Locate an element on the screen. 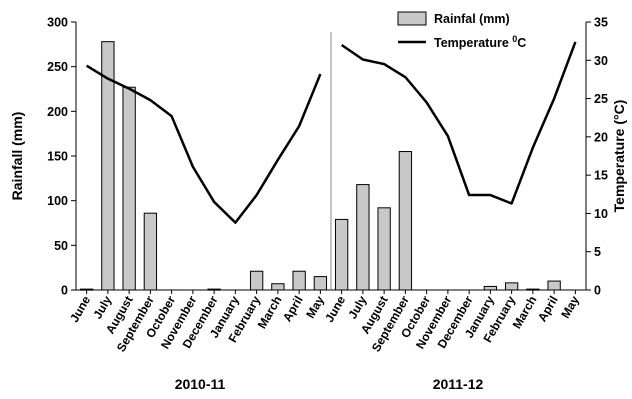 The height and width of the screenshot is (399, 632). y-axis-title: Rainfall (mm) is located at coordinates (17, 156).